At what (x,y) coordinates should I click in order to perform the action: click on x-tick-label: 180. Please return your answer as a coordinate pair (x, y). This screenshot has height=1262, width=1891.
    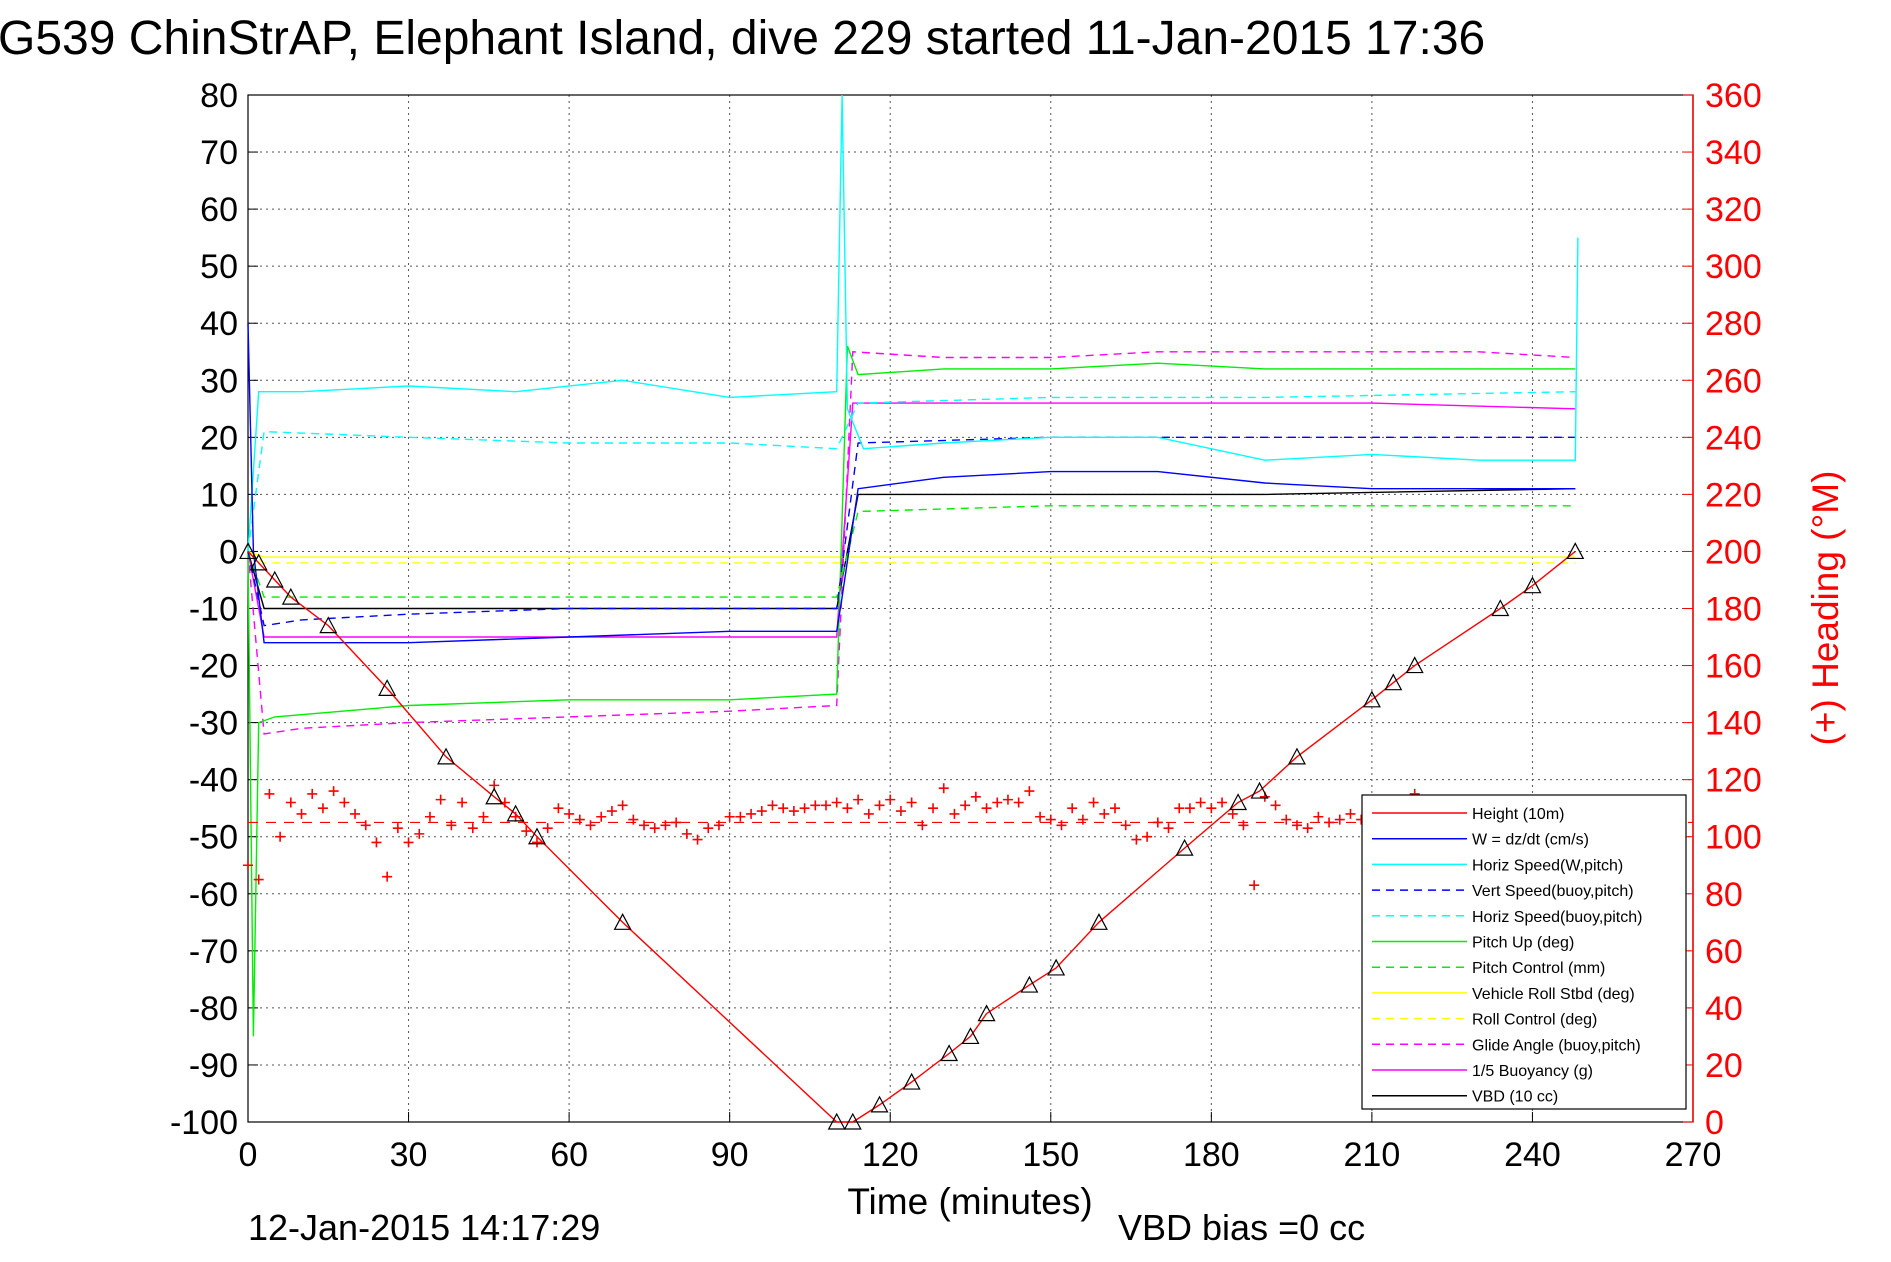
    Looking at the image, I should click on (1211, 1155).